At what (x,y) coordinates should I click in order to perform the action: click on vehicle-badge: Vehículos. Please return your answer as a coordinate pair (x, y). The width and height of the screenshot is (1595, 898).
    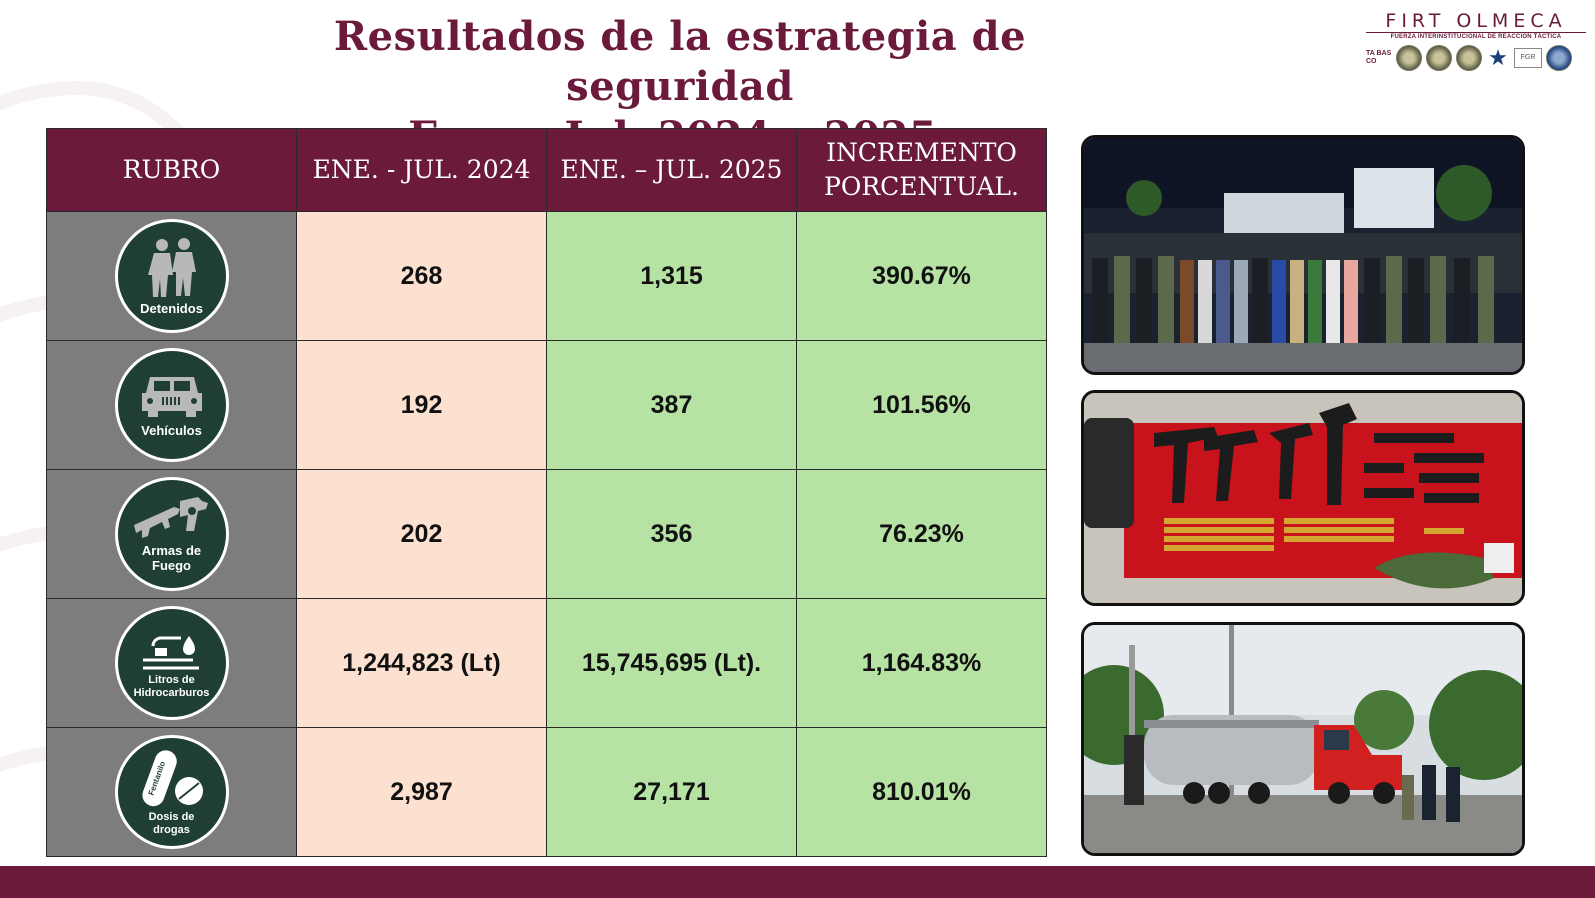
    Looking at the image, I should click on (171, 405).